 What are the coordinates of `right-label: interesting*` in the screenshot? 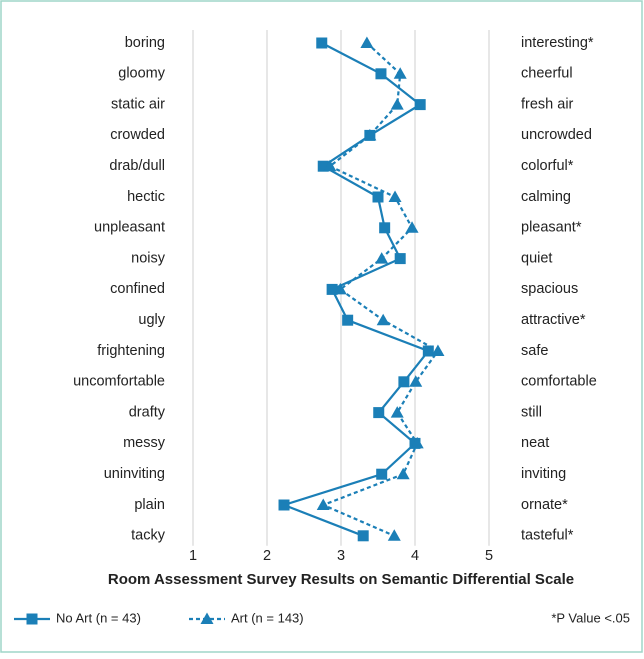 It's located at (557, 43).